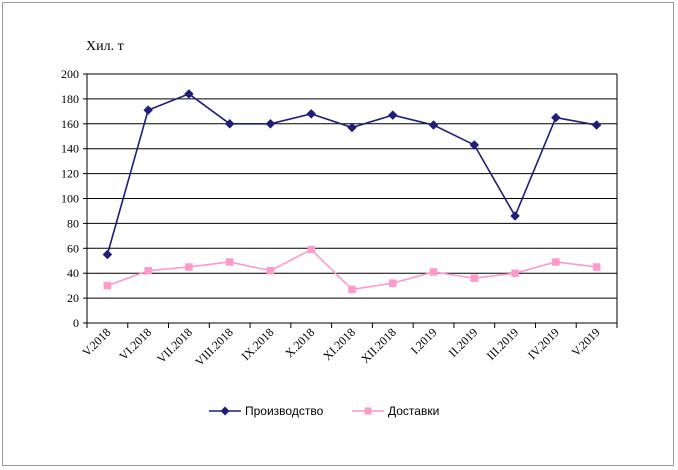  What do you see at coordinates (424, 341) in the screenshot?
I see `x-tick-label: I.2019` at bounding box center [424, 341].